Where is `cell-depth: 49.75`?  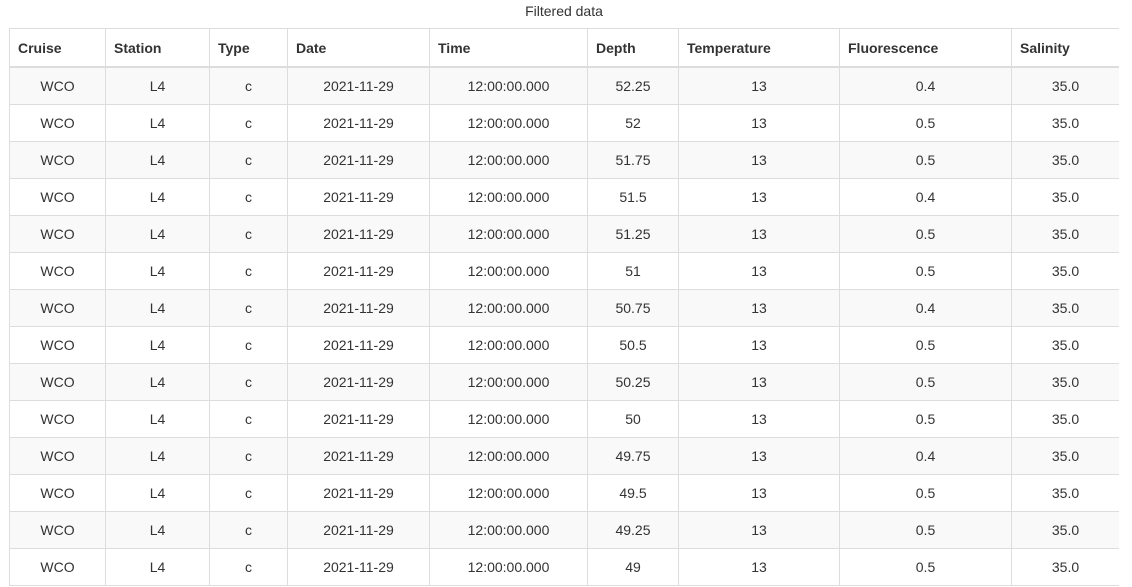
cell-depth: 49.75 is located at coordinates (633, 456).